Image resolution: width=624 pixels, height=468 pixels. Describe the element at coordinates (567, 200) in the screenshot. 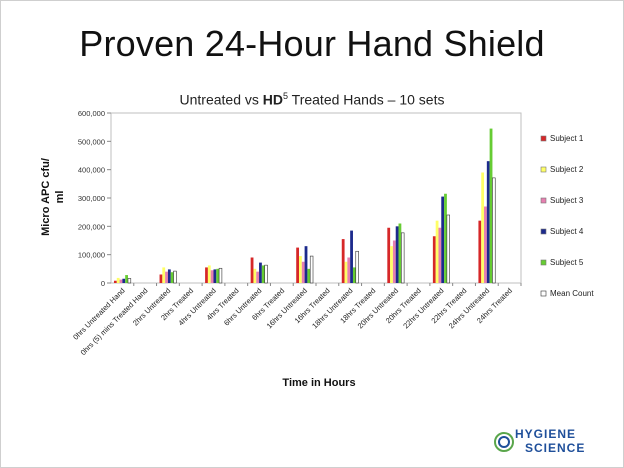

I see `legend-label: Subject 3` at that location.